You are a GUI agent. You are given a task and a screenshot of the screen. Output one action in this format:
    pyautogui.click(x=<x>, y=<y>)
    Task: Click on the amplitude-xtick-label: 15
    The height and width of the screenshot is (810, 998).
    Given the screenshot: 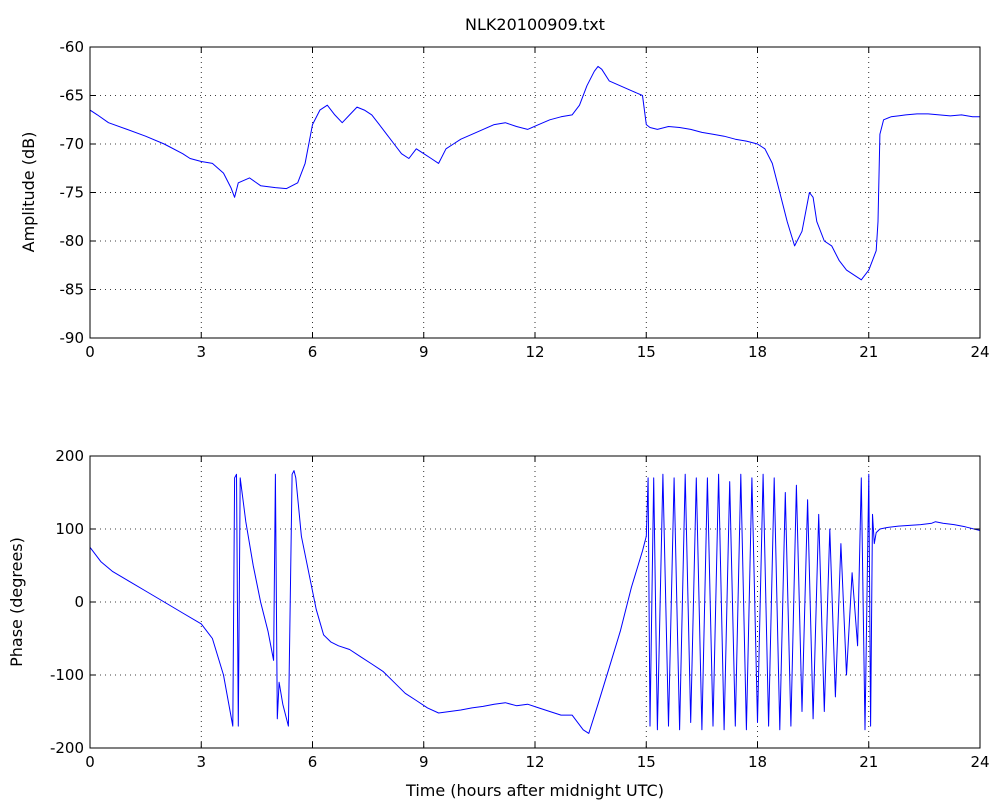 What is the action you would take?
    pyautogui.click(x=646, y=352)
    